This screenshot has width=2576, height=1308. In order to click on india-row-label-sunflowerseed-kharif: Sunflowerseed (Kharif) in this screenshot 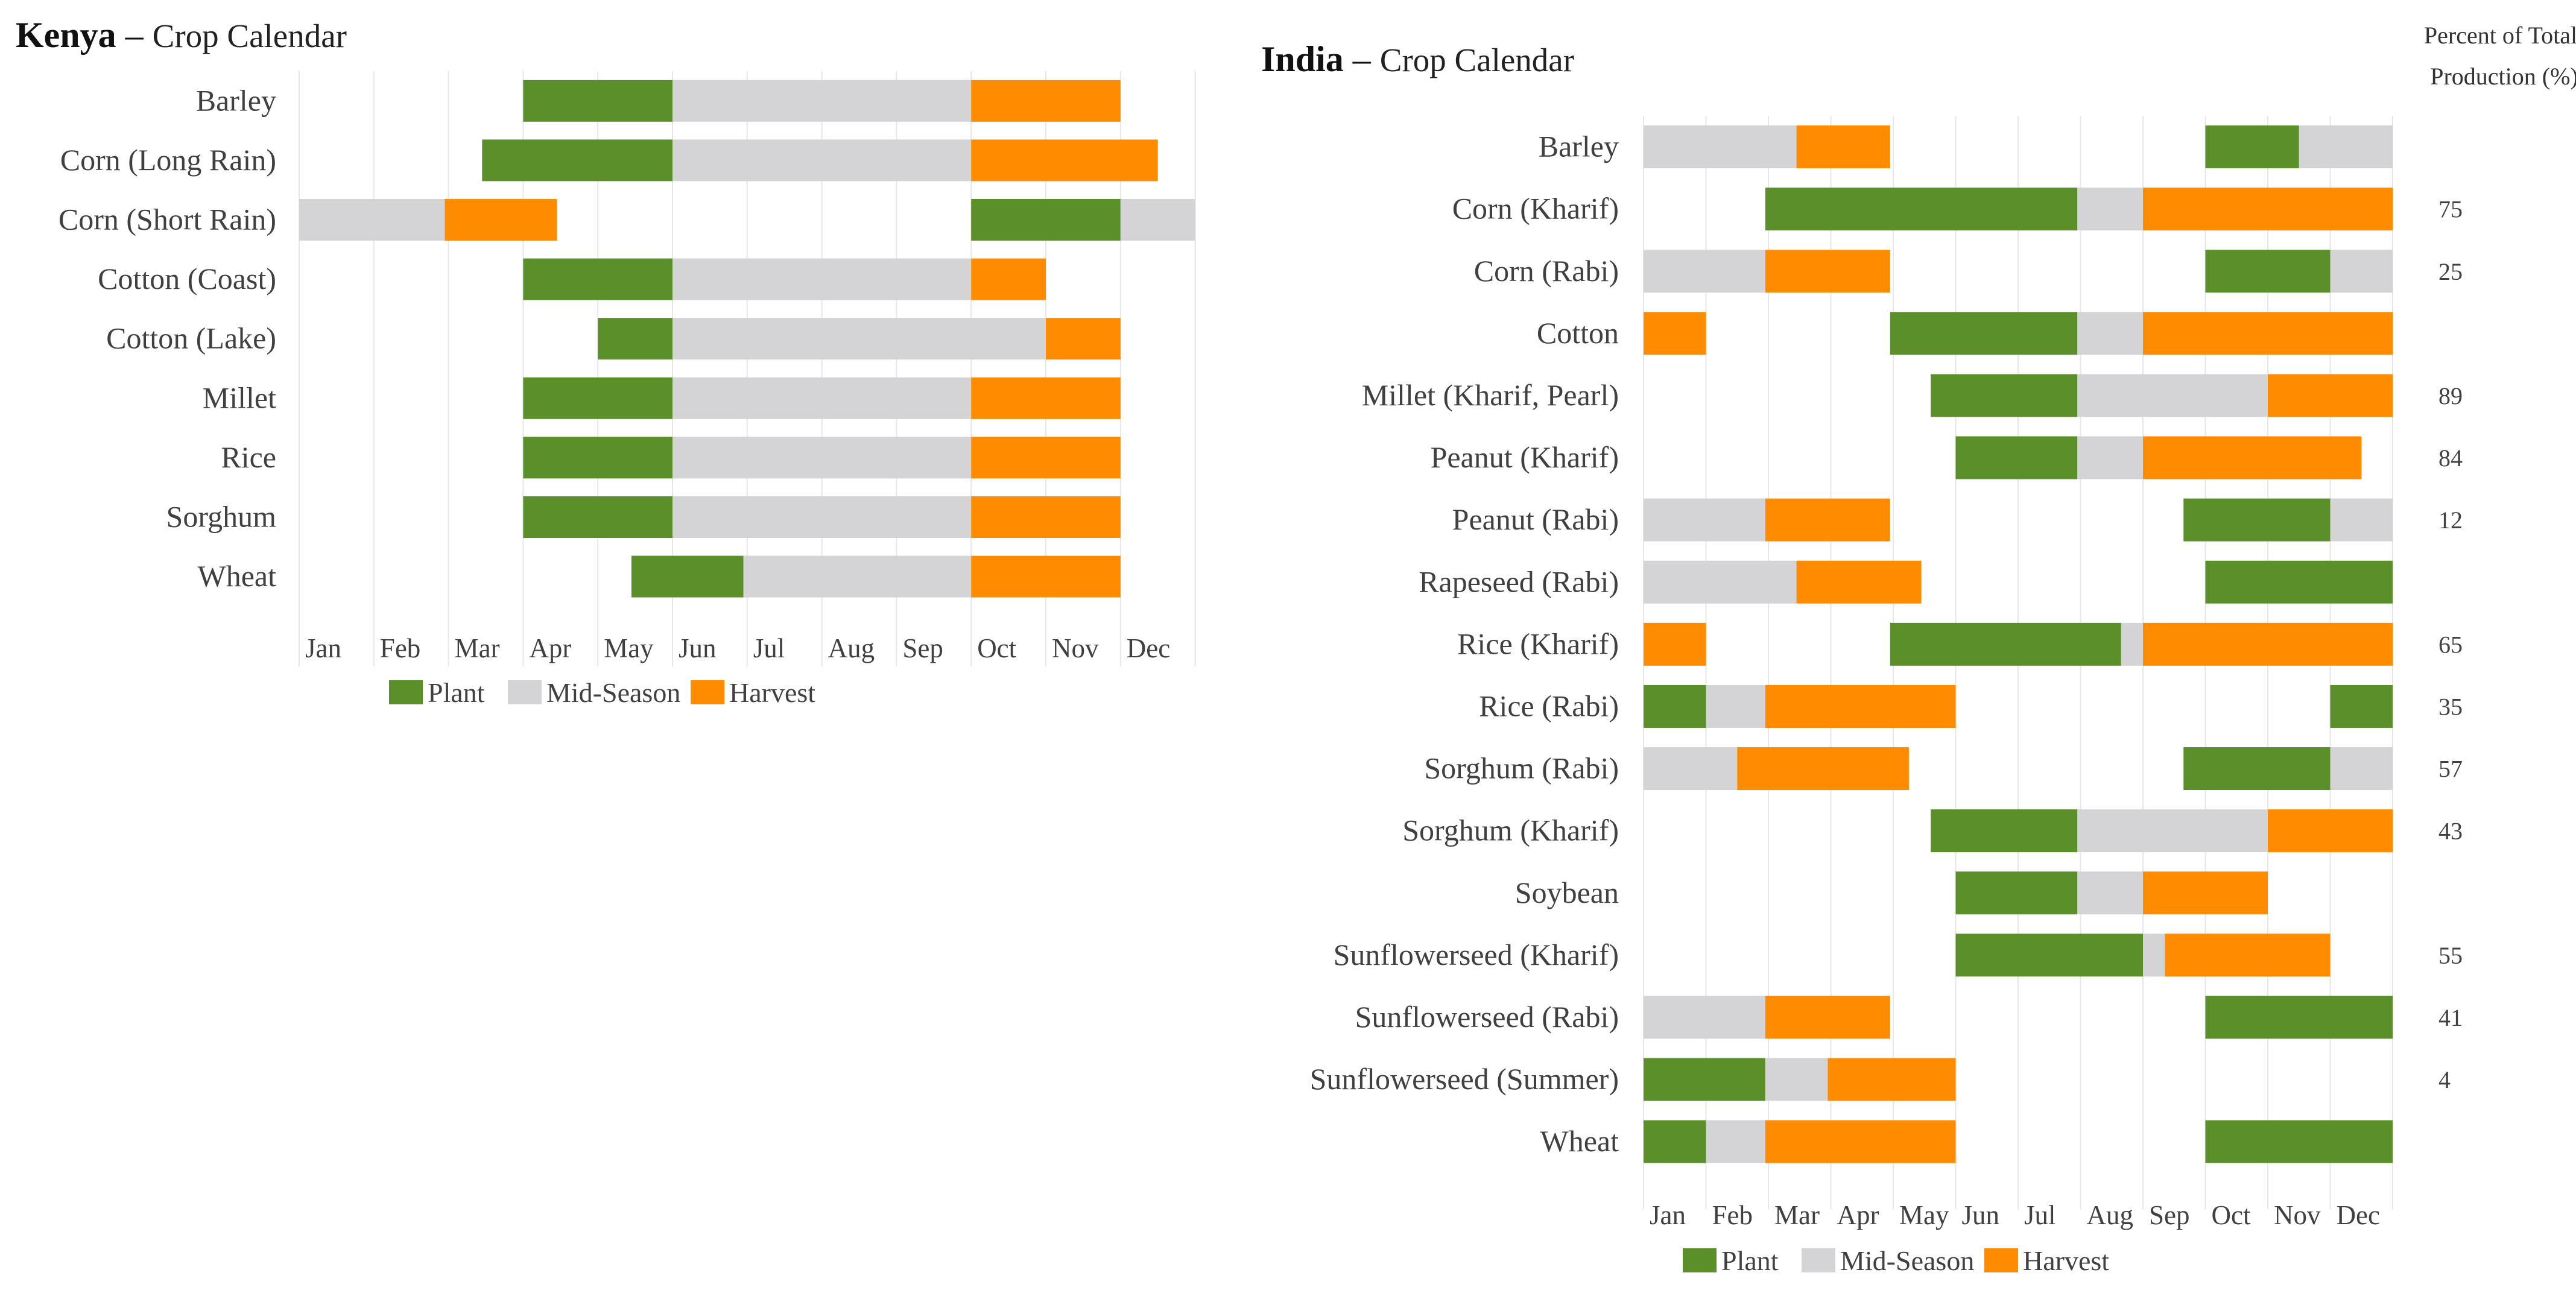, I will do `click(1476, 955)`.